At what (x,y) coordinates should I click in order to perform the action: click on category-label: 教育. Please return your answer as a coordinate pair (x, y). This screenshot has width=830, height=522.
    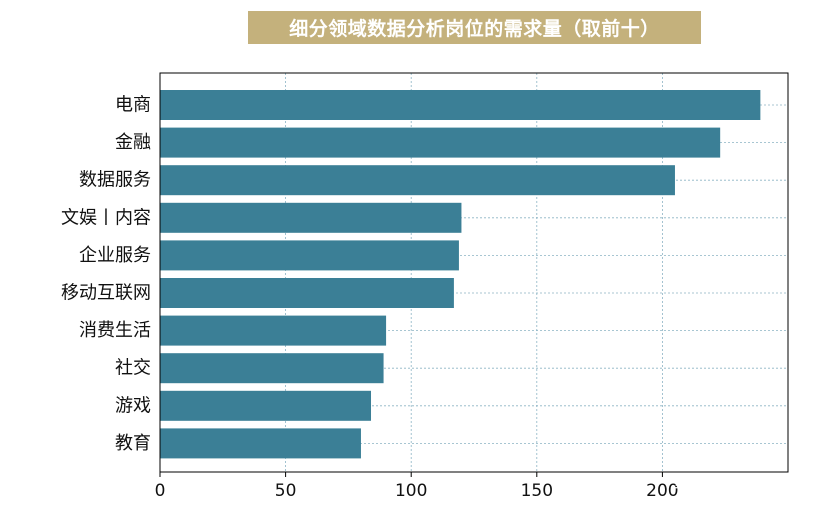
    Looking at the image, I should click on (133, 443).